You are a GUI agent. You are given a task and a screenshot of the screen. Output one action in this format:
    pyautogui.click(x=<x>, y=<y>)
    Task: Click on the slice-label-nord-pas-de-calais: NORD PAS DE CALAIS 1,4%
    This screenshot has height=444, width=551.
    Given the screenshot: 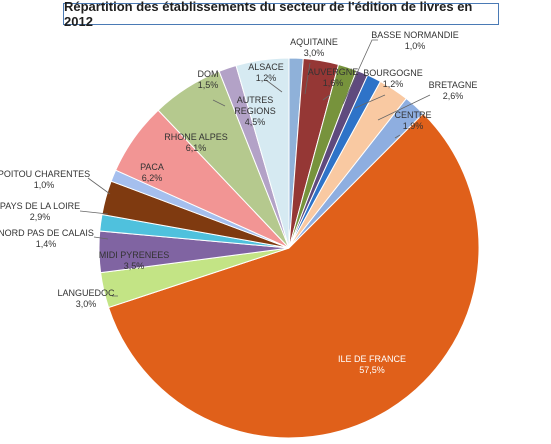 What is the action you would take?
    pyautogui.click(x=47, y=238)
    